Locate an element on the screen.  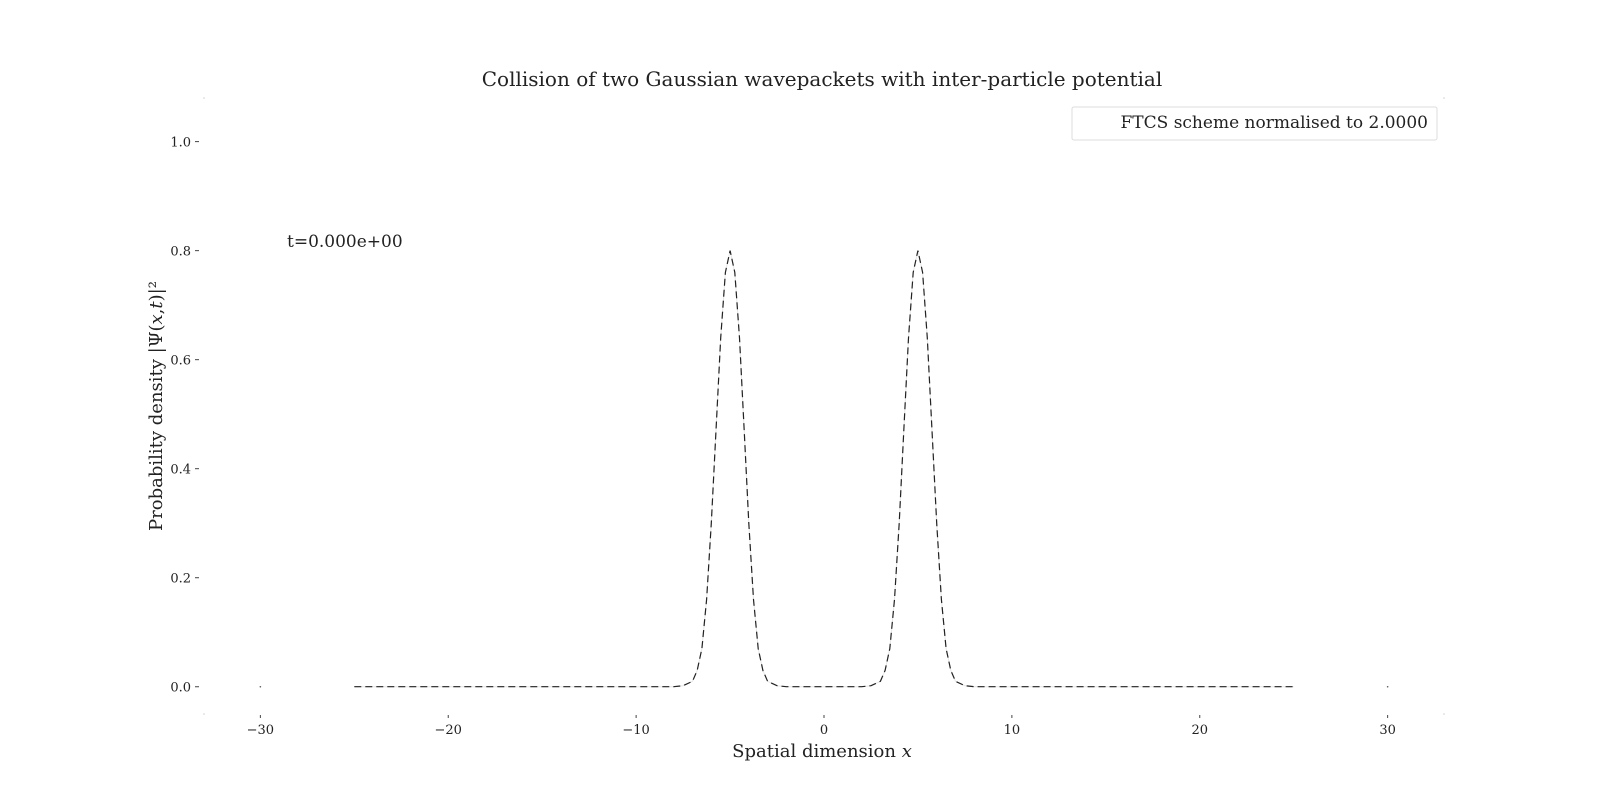
x-axis-label-text: Spatial dimension is located at coordinates (817, 751).